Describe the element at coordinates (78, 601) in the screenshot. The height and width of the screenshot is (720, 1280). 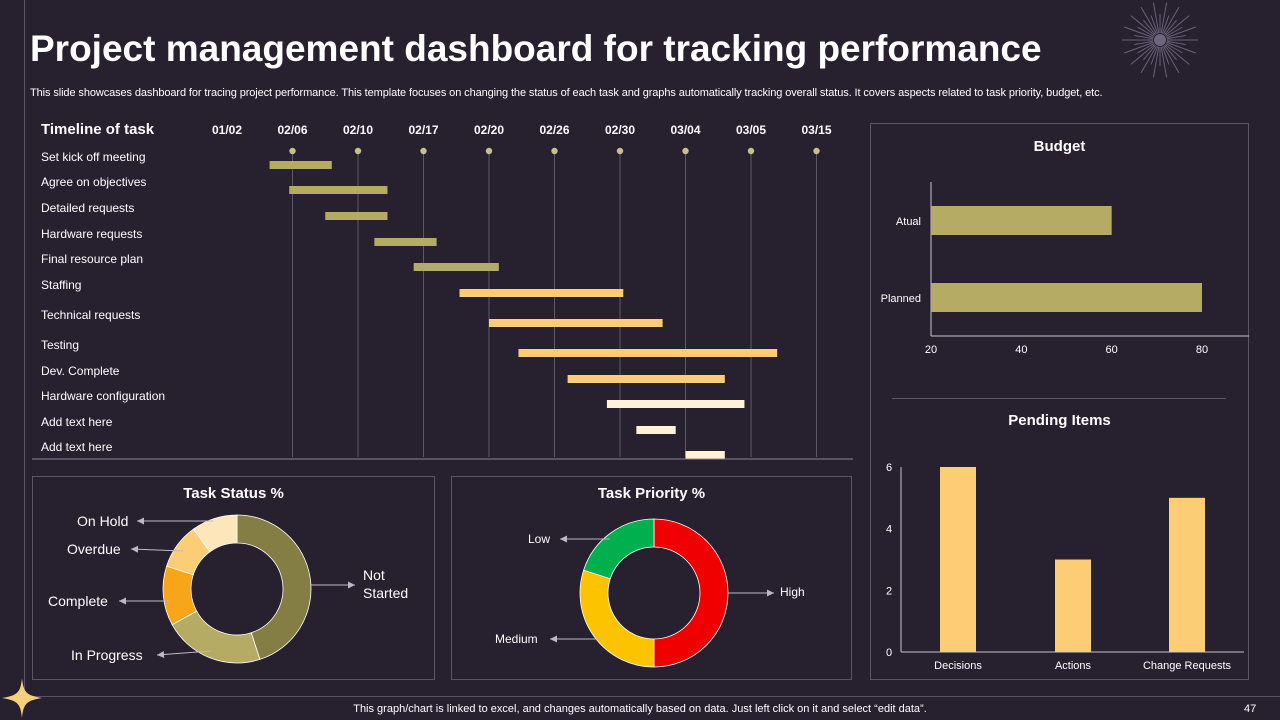
I see `donut-slice-label: Complete` at that location.